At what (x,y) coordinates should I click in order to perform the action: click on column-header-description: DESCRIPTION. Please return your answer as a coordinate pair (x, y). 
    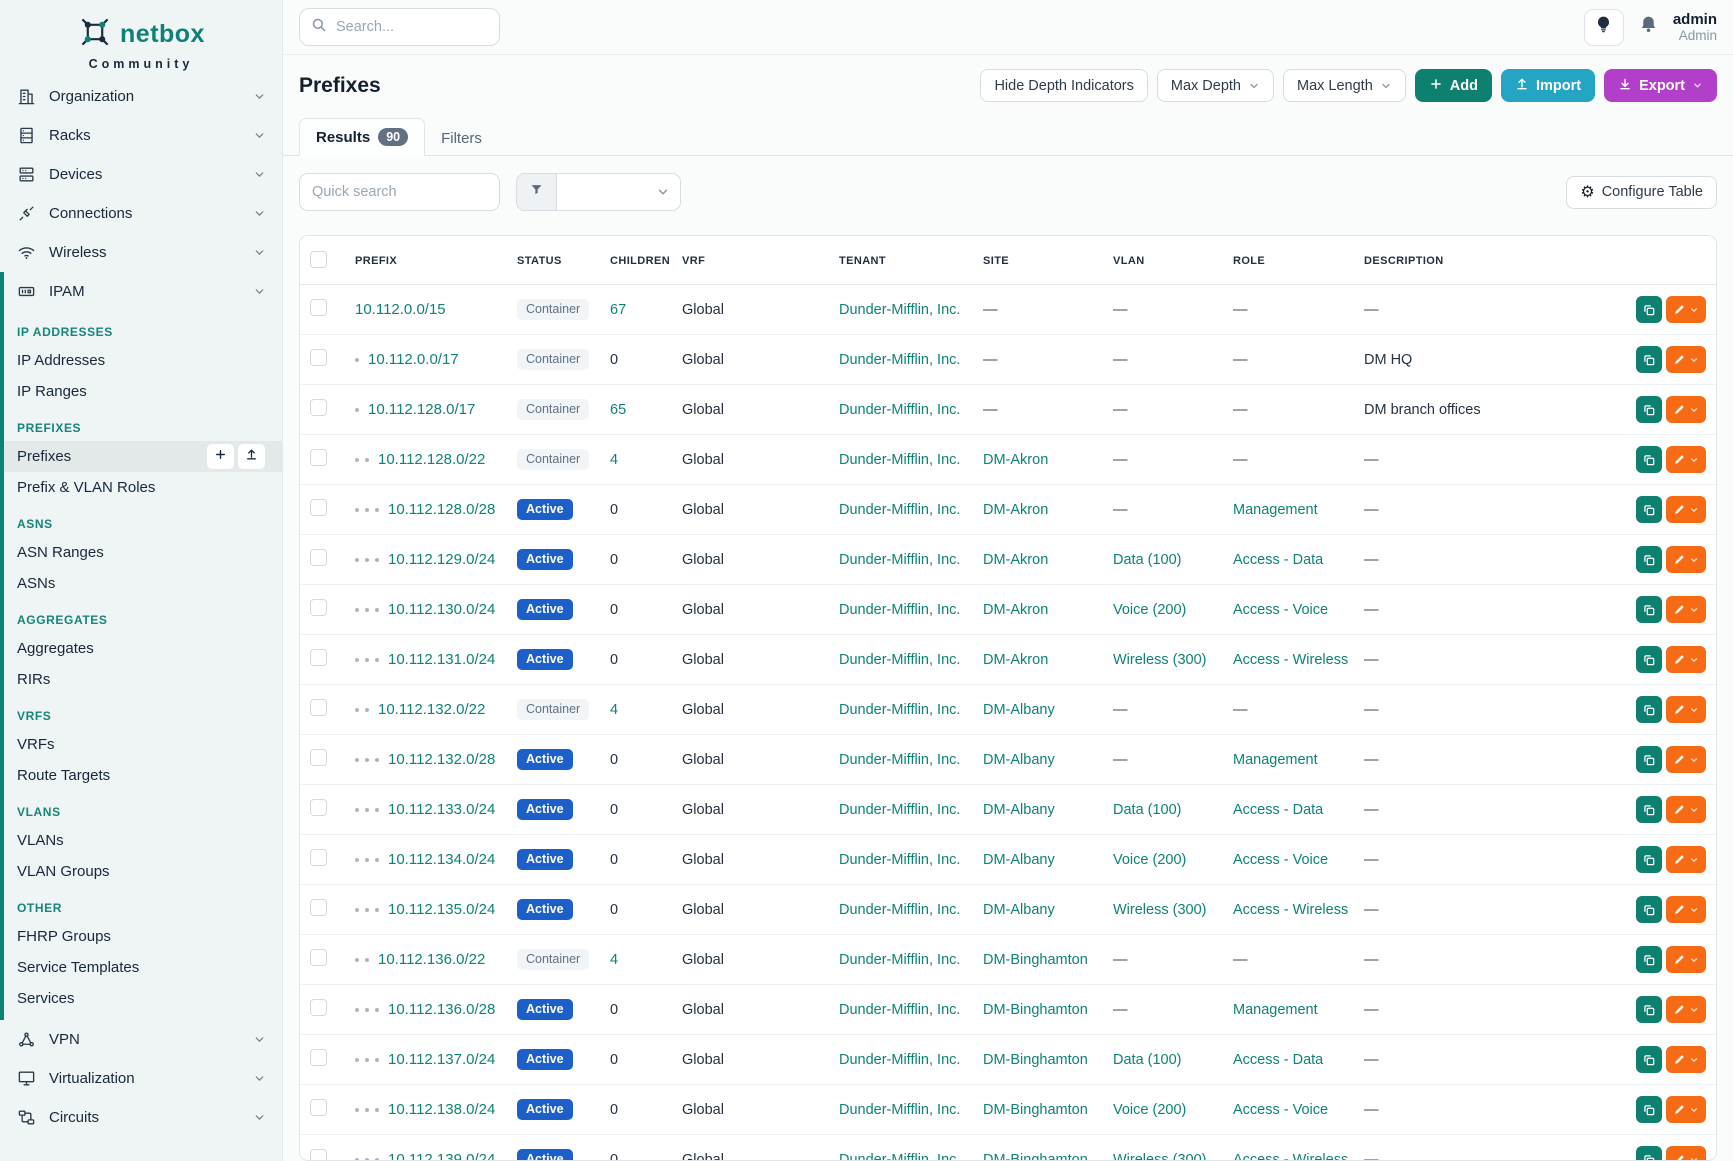
    Looking at the image, I should click on (1485, 260).